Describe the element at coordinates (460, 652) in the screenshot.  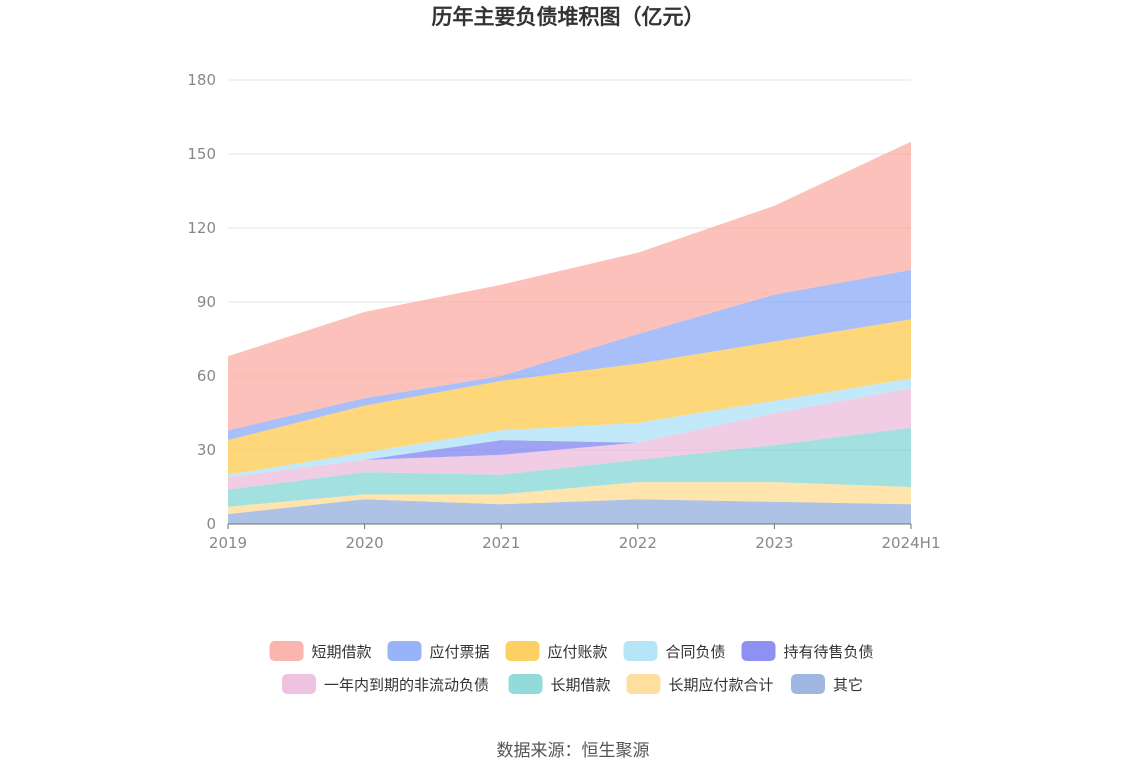
I see `legend-label: 应付票据` at that location.